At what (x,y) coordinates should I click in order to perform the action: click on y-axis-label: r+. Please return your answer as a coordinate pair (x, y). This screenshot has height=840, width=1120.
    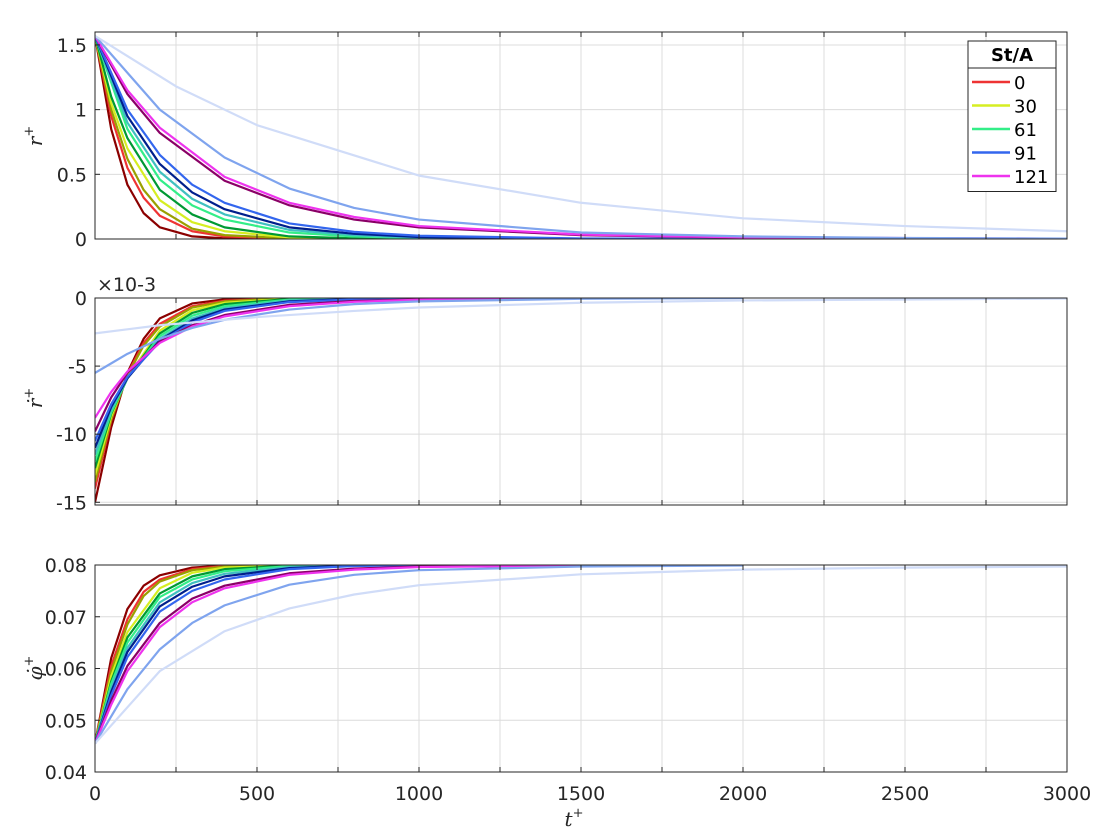
    Looking at the image, I should click on (34, 136).